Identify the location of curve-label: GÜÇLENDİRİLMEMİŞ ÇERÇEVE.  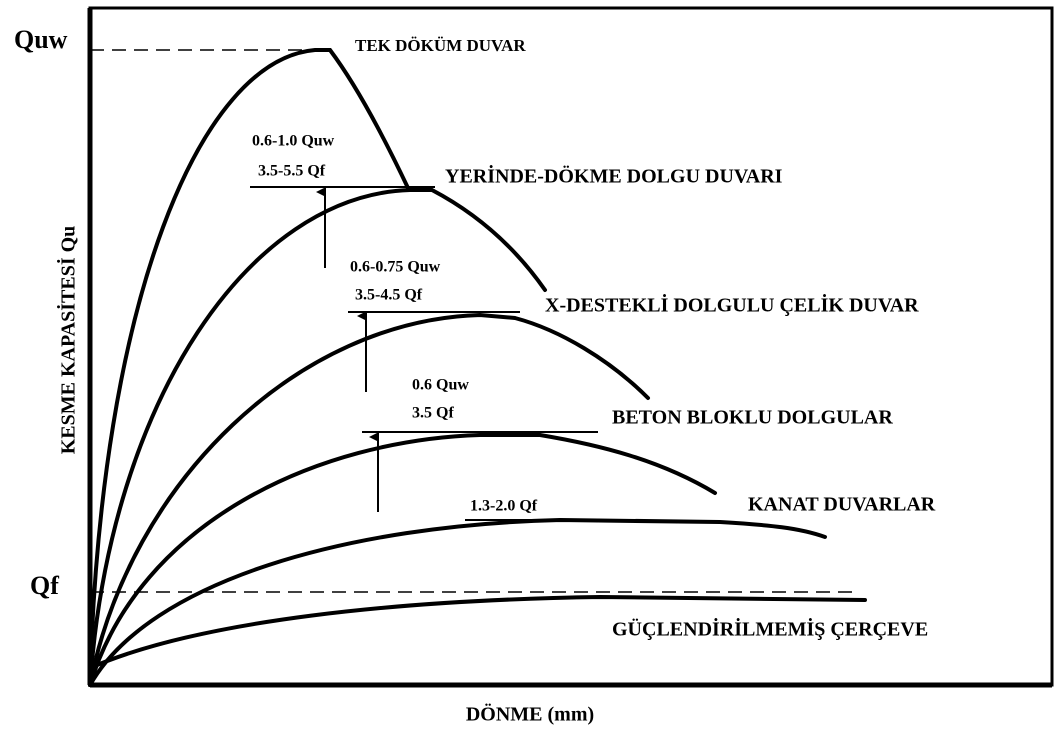
(770, 629).